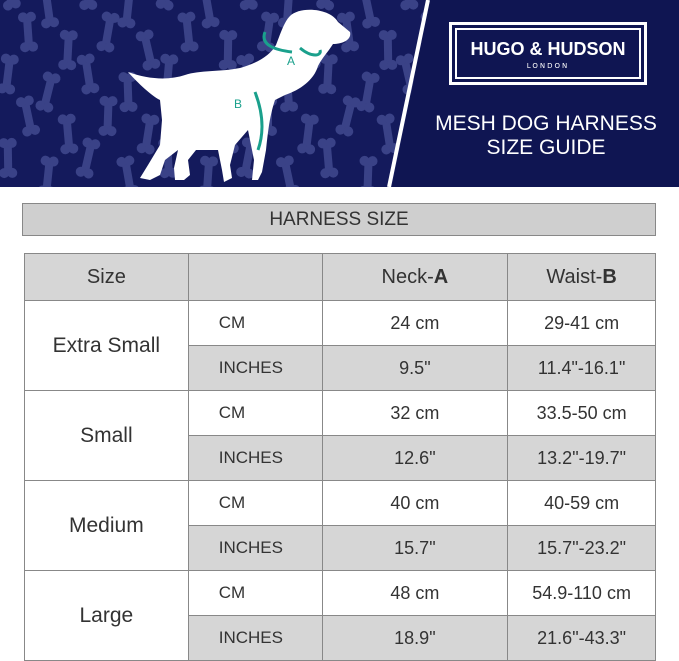 The width and height of the screenshot is (679, 661). What do you see at coordinates (415, 503) in the screenshot?
I see `neck-value: 40 cm` at bounding box center [415, 503].